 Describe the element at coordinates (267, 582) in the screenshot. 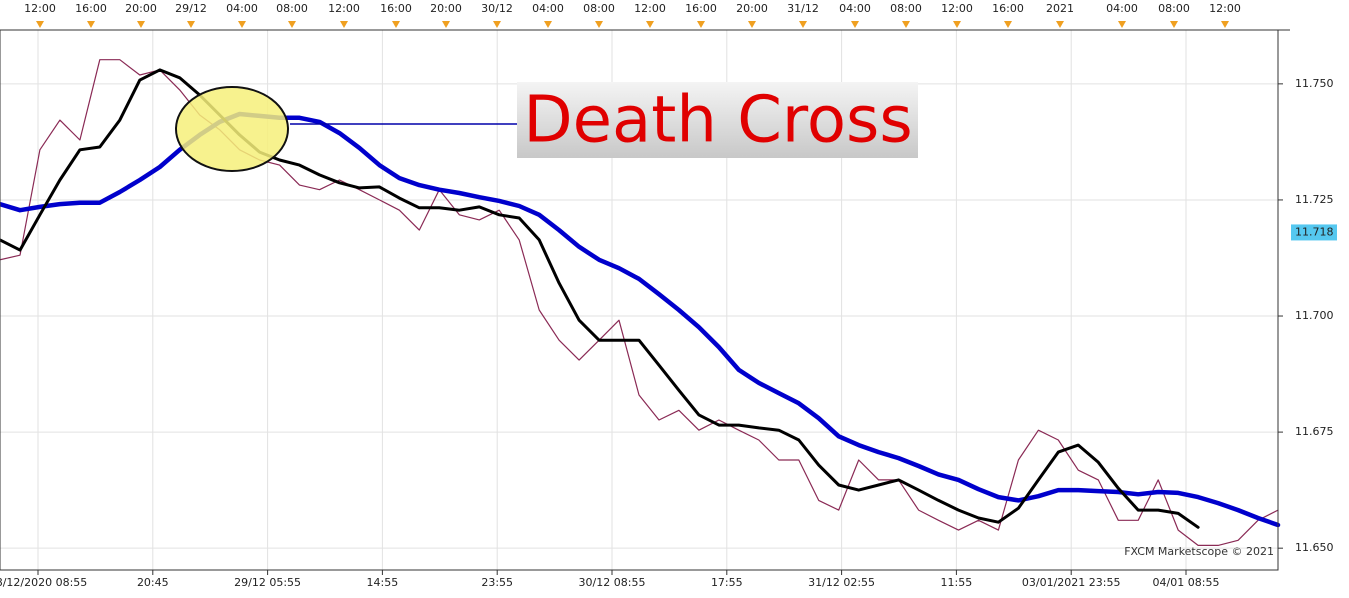

I see `x-tick-label: 29/12 05:55` at that location.